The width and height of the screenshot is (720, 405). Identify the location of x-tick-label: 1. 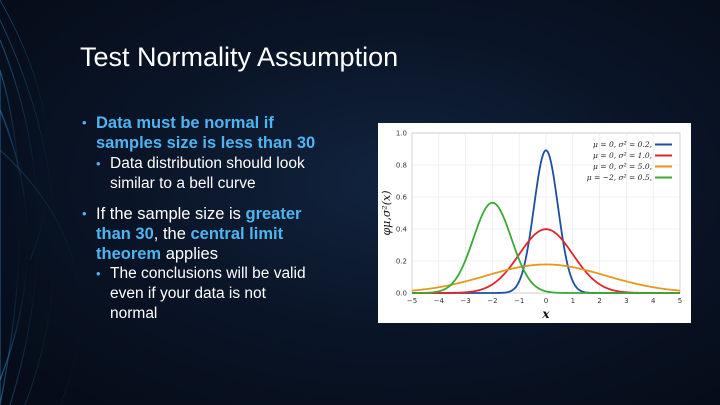
(573, 301).